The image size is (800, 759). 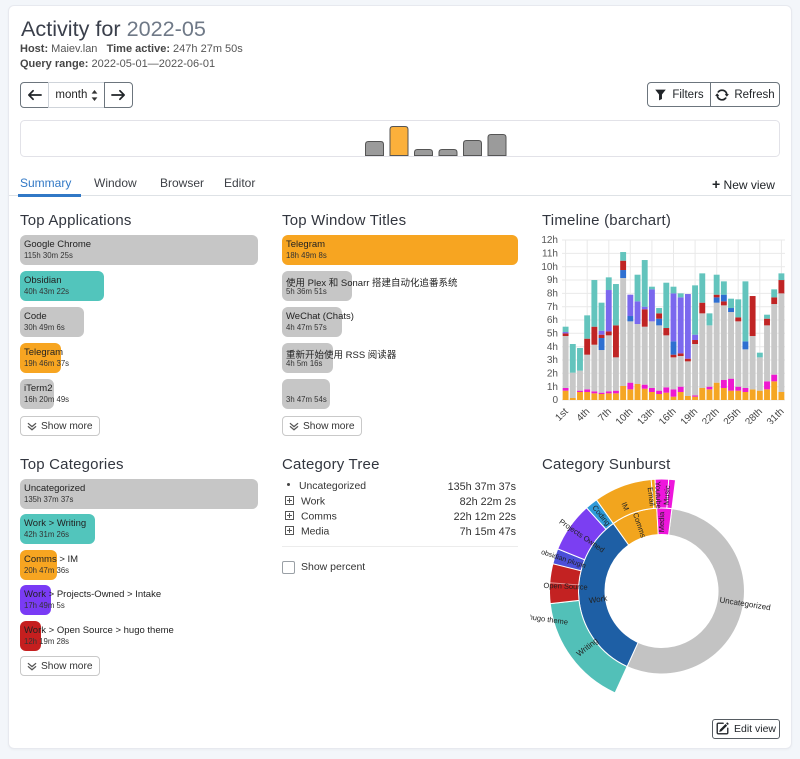 What do you see at coordinates (549, 267) in the screenshot?
I see `svg-text: 10h` at bounding box center [549, 267].